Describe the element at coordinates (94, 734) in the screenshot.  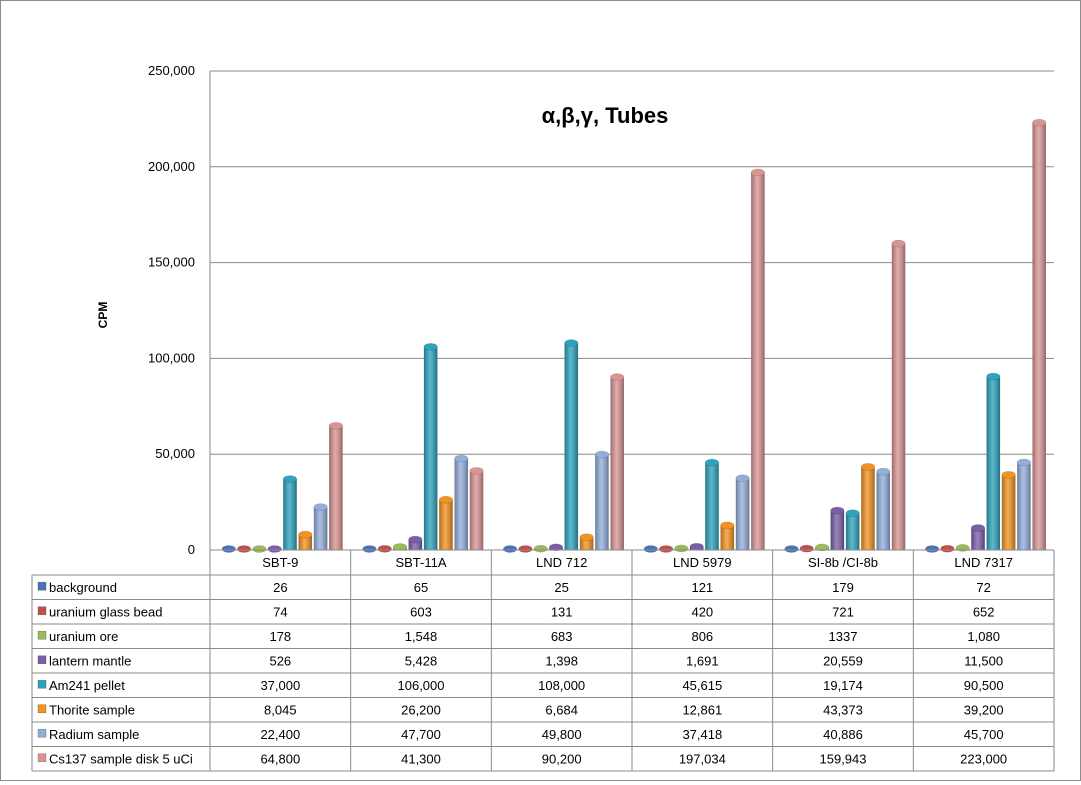
I see `legend-label: Radium sample` at that location.